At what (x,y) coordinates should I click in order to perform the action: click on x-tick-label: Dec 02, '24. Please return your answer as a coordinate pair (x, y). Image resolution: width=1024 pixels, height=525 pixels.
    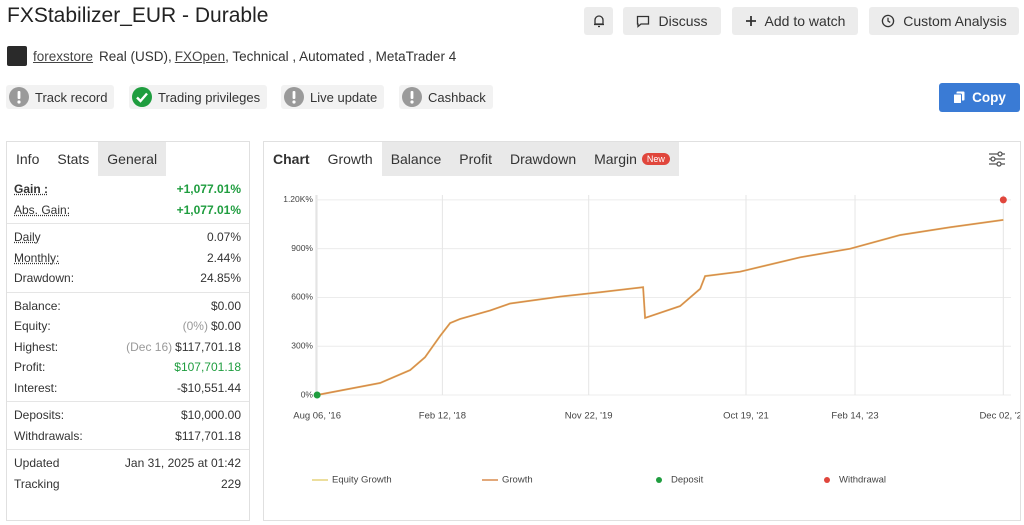
    Looking at the image, I should click on (999, 416).